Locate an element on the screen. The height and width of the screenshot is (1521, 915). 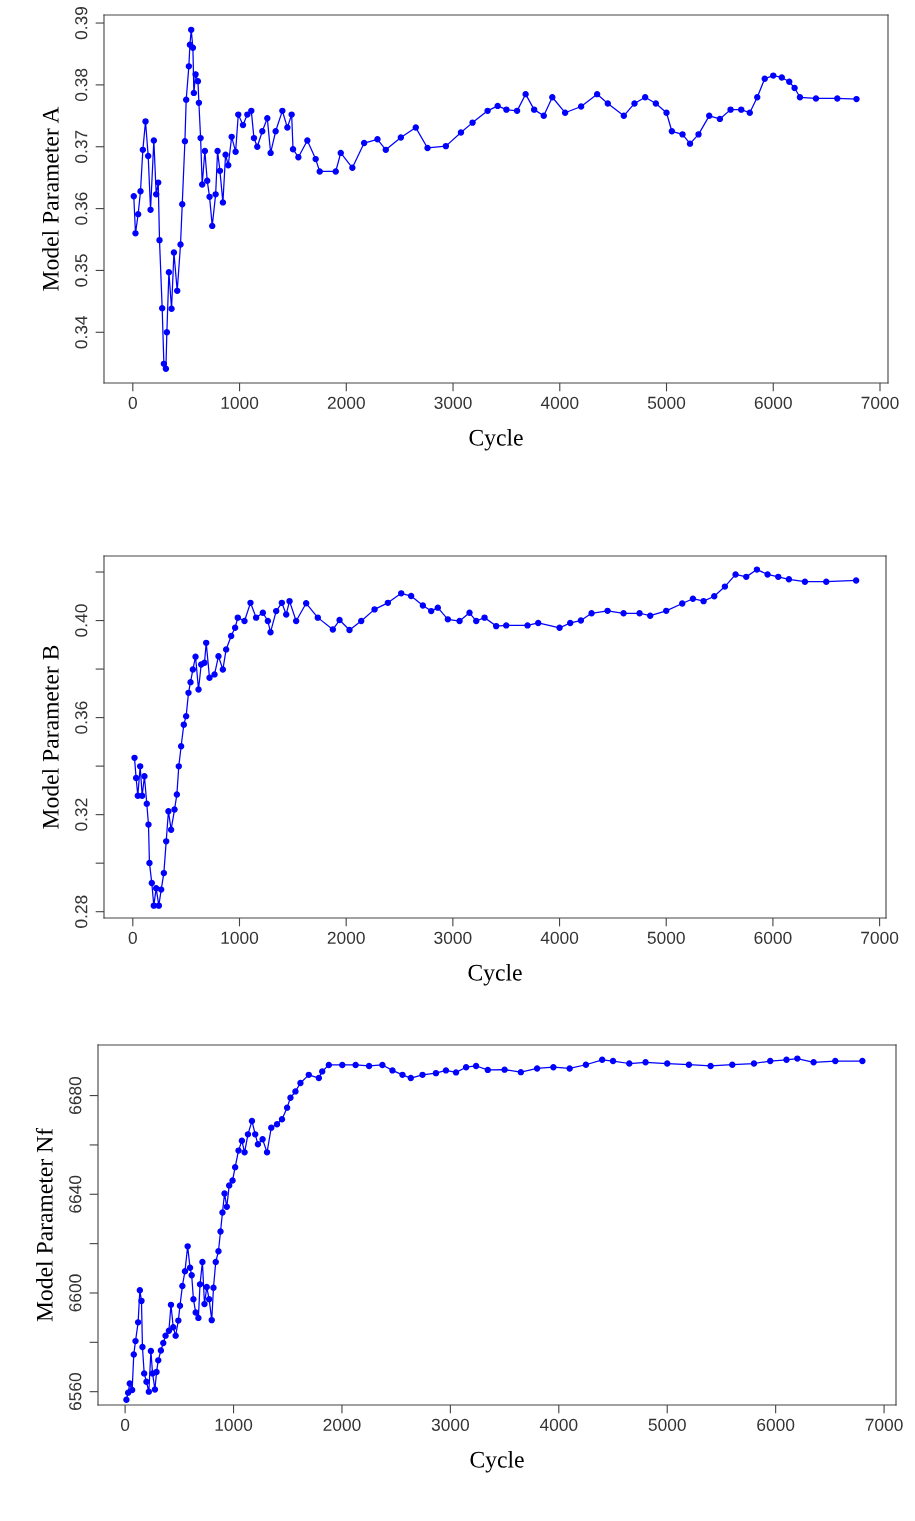
y-axis-title: Model Parameter Nf is located at coordinates (44, 1224).